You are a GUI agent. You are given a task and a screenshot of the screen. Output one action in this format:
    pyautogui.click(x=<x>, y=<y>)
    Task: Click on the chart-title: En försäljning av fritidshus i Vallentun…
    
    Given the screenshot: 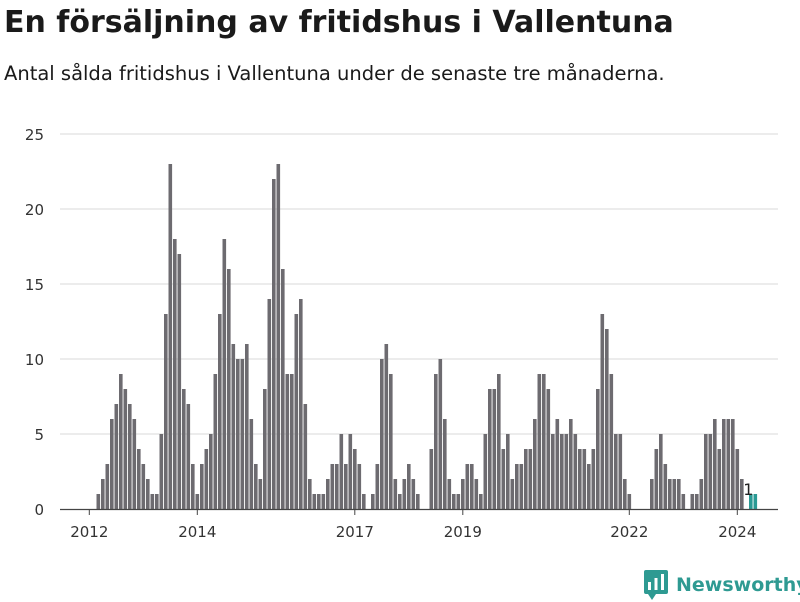 What is the action you would take?
    pyautogui.click(x=339, y=22)
    